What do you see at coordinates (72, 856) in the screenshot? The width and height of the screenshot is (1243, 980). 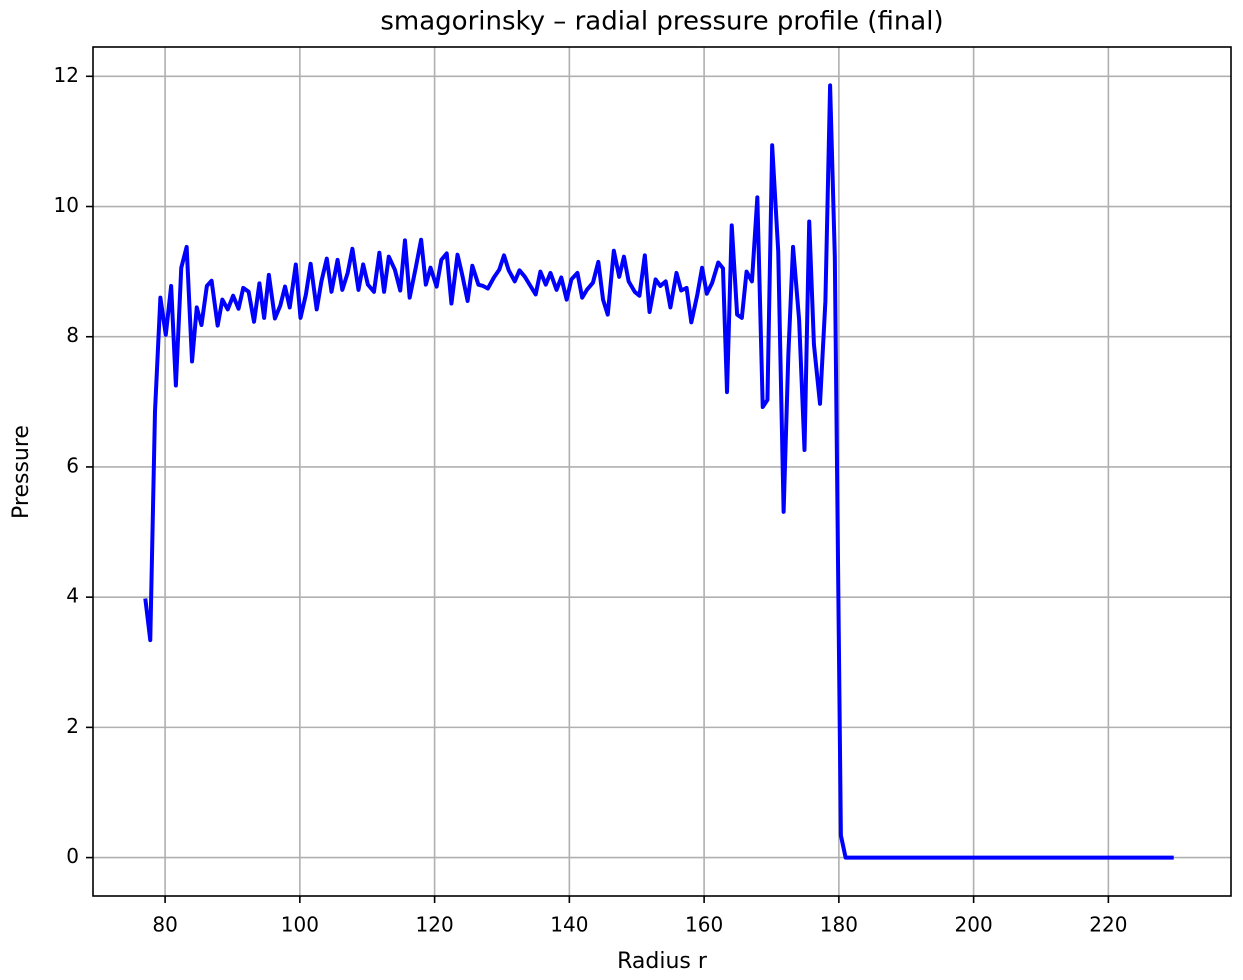 I see `y-tick-label: 0` at bounding box center [72, 856].